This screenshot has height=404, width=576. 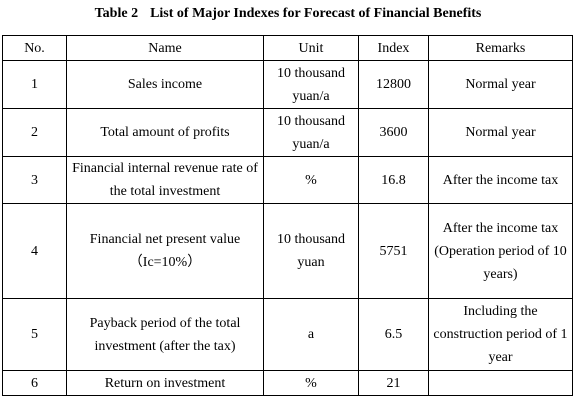 What do you see at coordinates (311, 334) in the screenshot?
I see `cell-unit: a` at bounding box center [311, 334].